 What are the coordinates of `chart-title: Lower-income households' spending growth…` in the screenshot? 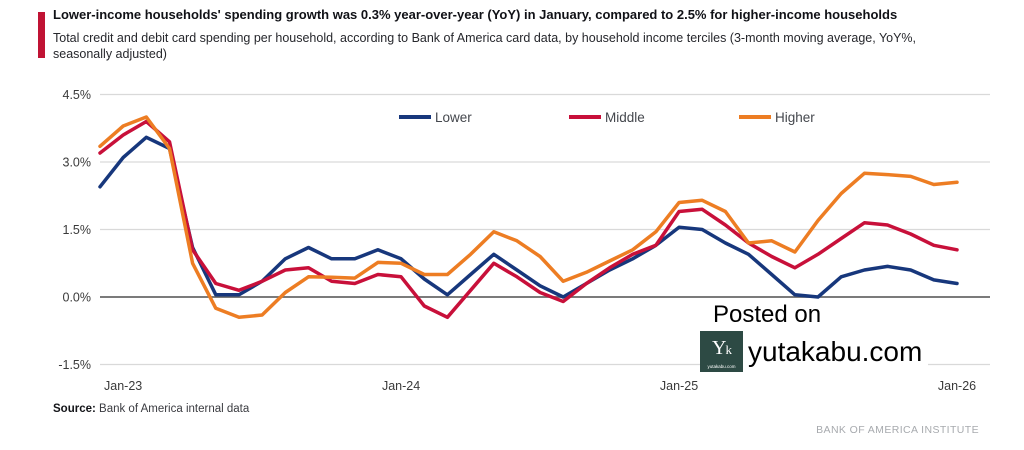 It's located at (475, 14).